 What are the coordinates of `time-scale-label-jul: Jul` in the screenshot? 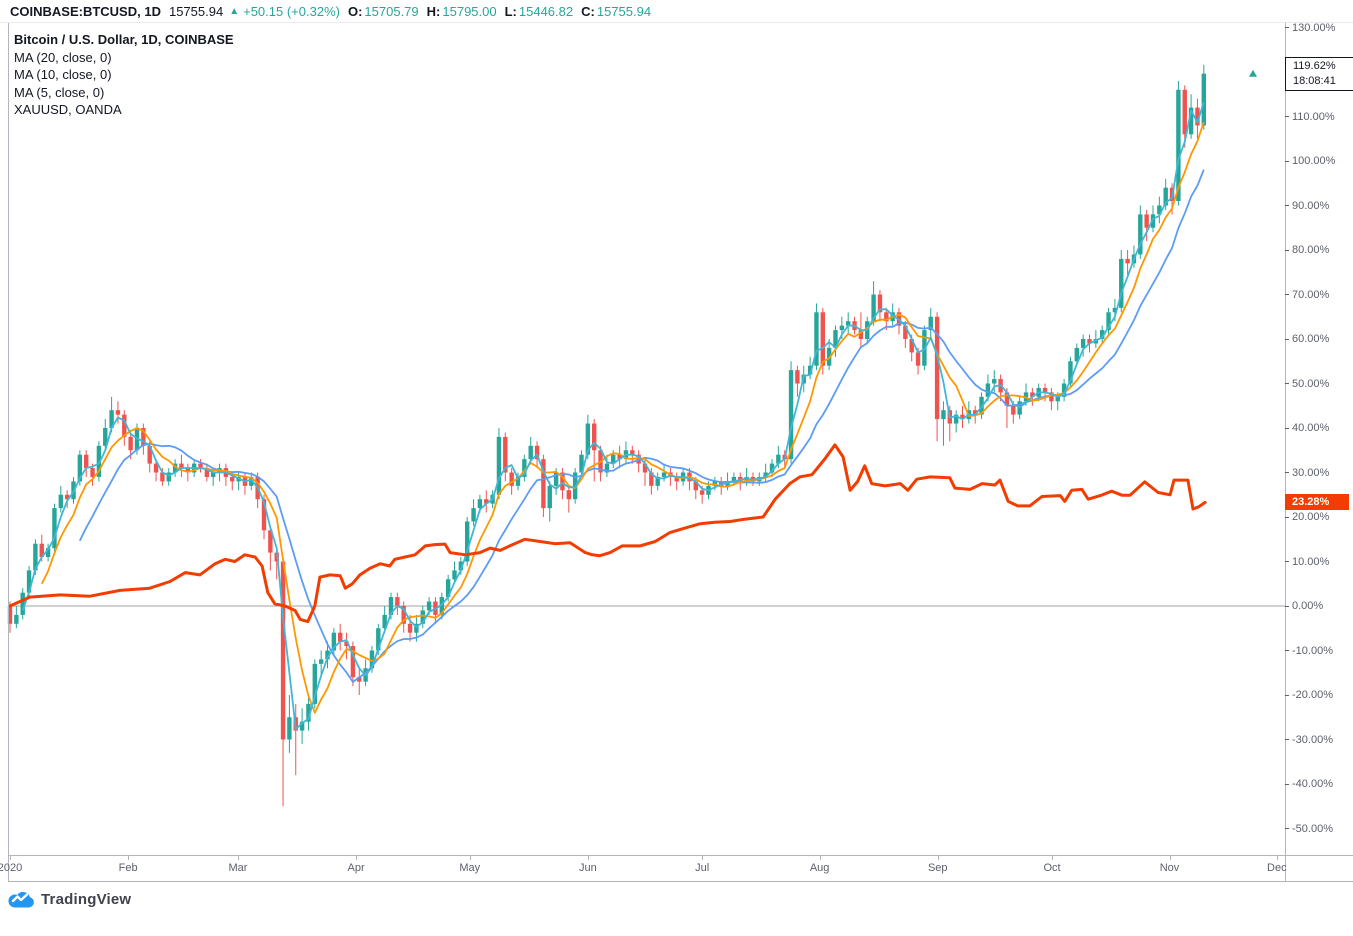 It's located at (702, 868).